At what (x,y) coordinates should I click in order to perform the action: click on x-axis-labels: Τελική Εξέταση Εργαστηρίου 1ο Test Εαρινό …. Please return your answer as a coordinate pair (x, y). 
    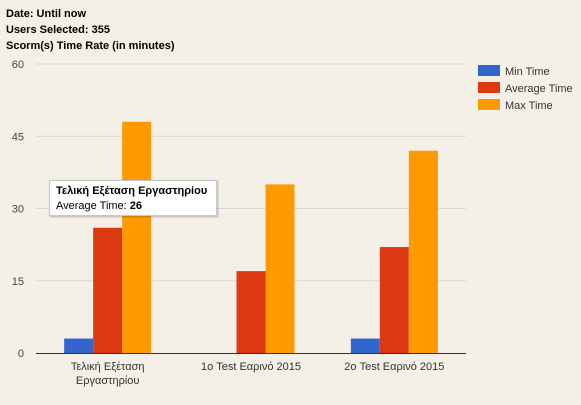
    Looking at the image, I should click on (258, 374).